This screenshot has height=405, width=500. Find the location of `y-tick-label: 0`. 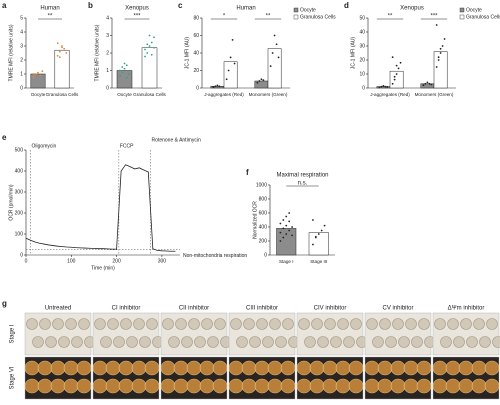

y-tick-label: 0 is located at coordinates (197, 88).